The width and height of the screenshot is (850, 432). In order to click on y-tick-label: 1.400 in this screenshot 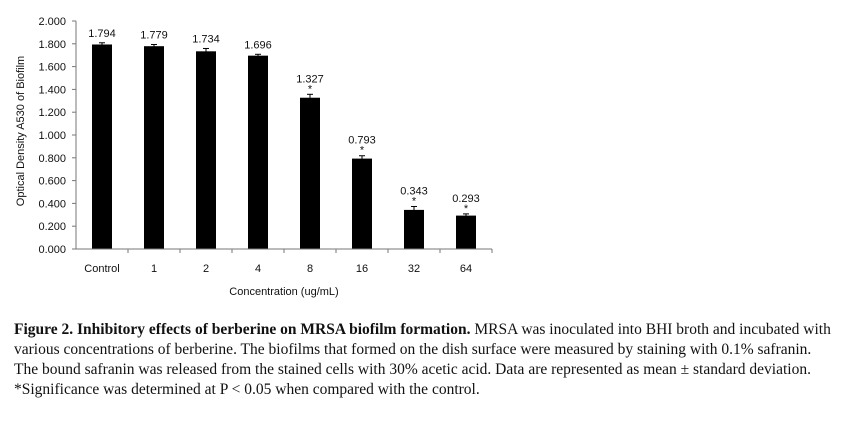, I will do `click(52, 90)`.